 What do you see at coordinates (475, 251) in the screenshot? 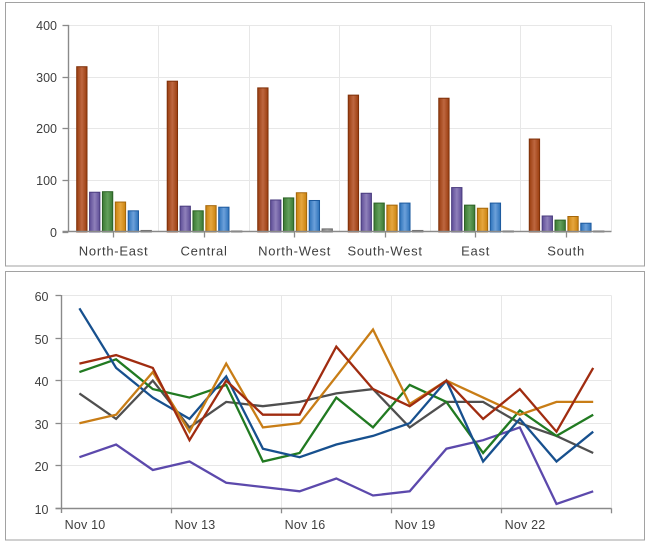
I see `svg-text: East` at bounding box center [475, 251].